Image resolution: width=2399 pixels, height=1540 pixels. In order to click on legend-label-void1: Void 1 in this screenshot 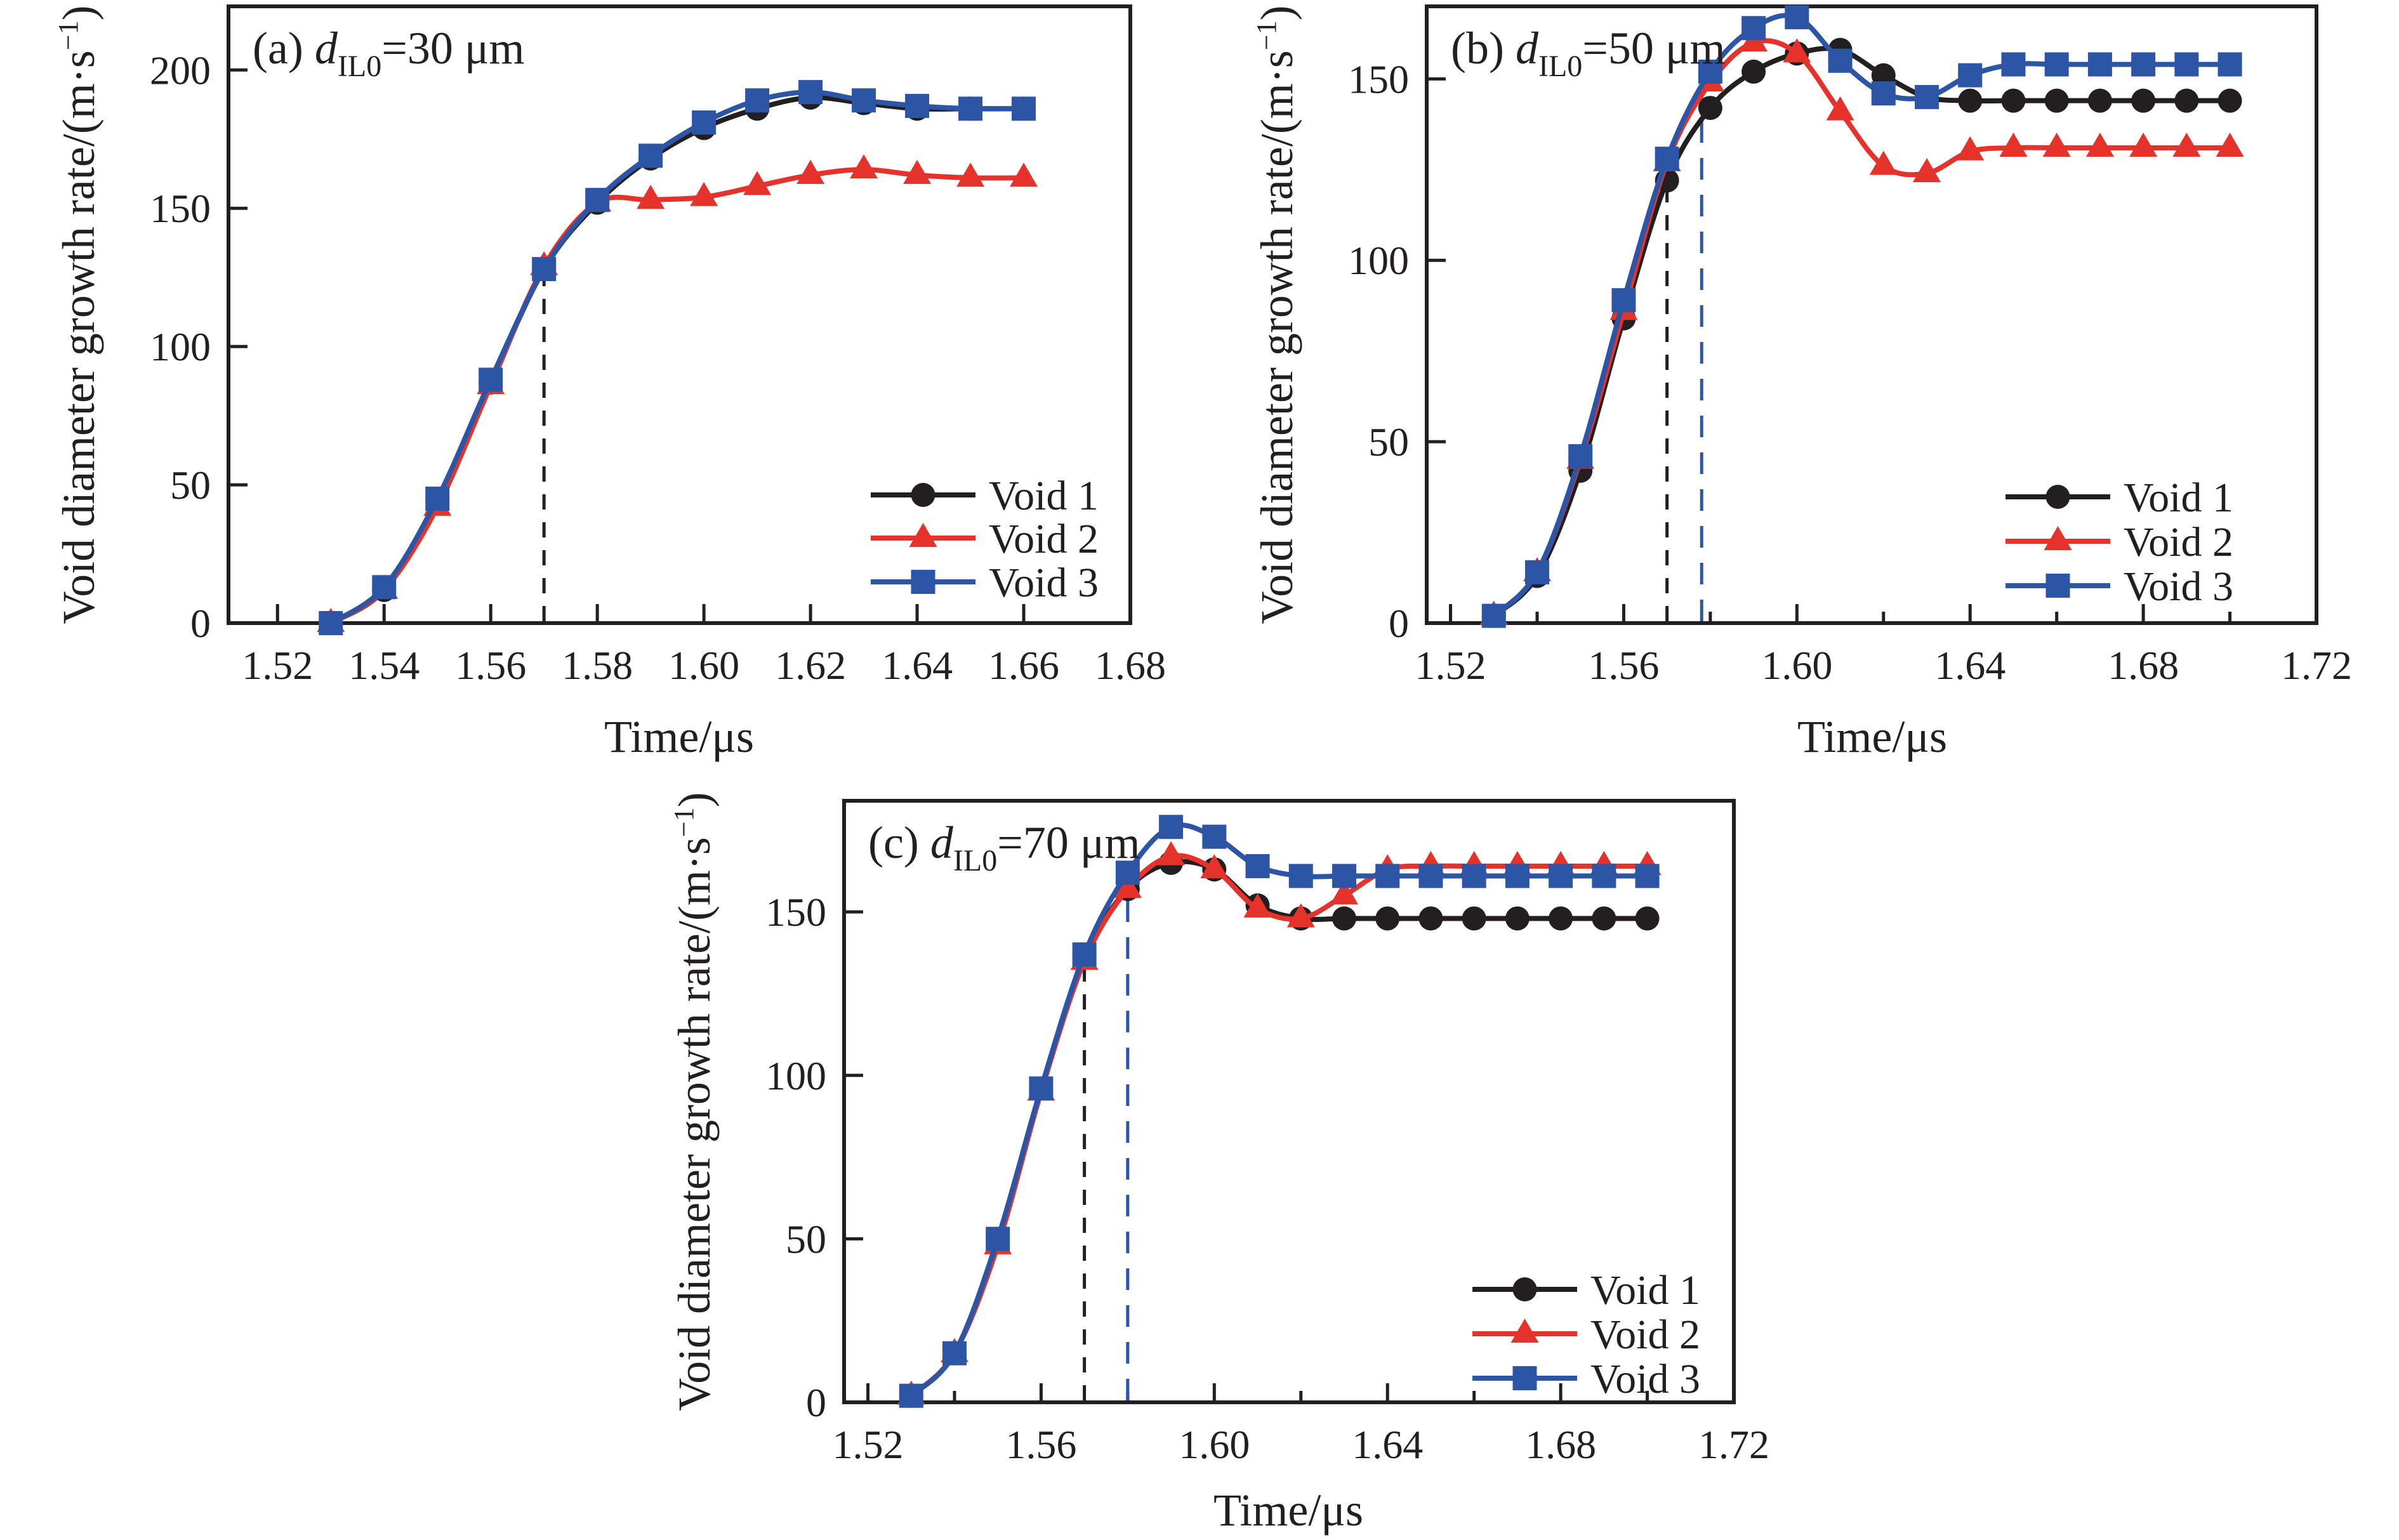, I will do `click(1044, 496)`.